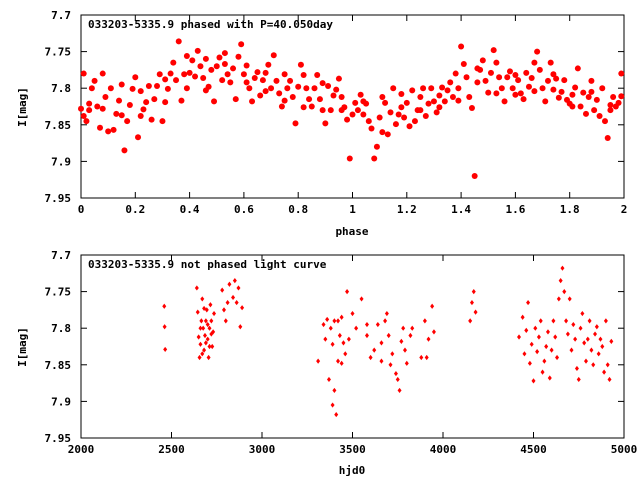 The width and height of the screenshot is (640, 480). What do you see at coordinates (135, 209) in the screenshot?
I see `phased-x-tick-label: 0.2` at bounding box center [135, 209].